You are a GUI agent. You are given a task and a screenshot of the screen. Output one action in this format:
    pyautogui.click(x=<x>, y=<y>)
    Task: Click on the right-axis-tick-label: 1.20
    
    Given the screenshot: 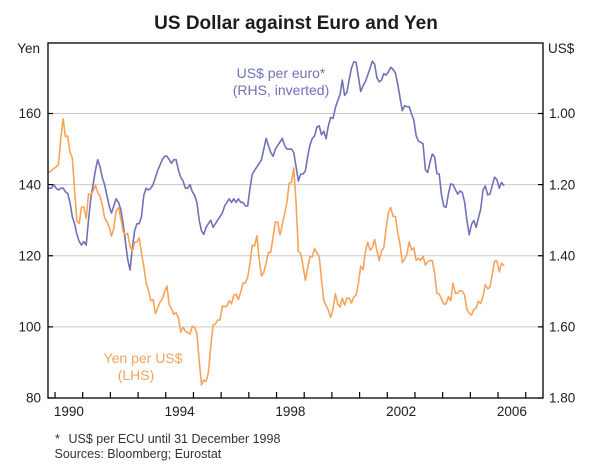 What is the action you would take?
    pyautogui.click(x=562, y=184)
    